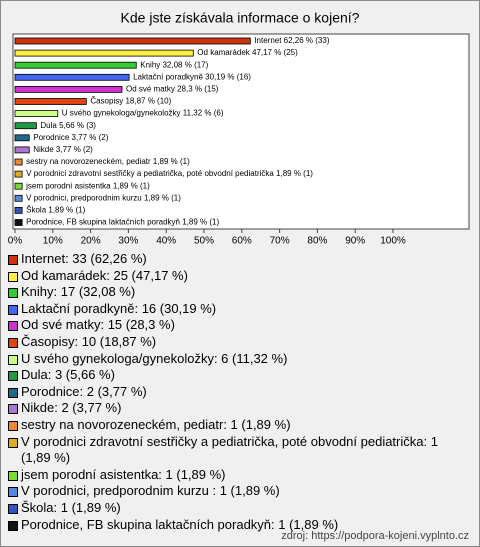 The width and height of the screenshot is (480, 547). I want to click on legend-item: Od kamarádek: 25 (47,17 %), so click(238, 276).